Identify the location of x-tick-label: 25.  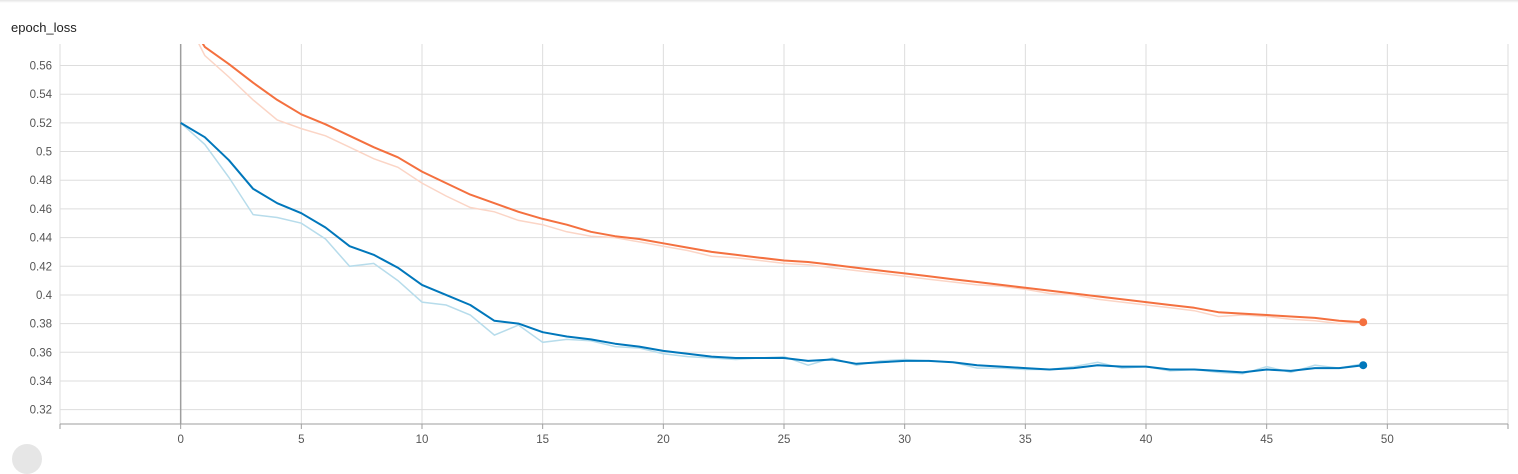
(784, 440).